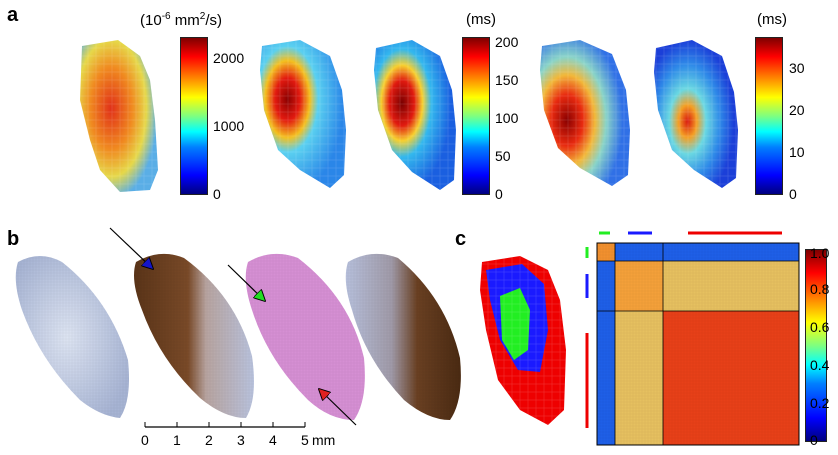 This screenshot has width=838, height=455. I want to click on scale-tick: 1, so click(177, 440).